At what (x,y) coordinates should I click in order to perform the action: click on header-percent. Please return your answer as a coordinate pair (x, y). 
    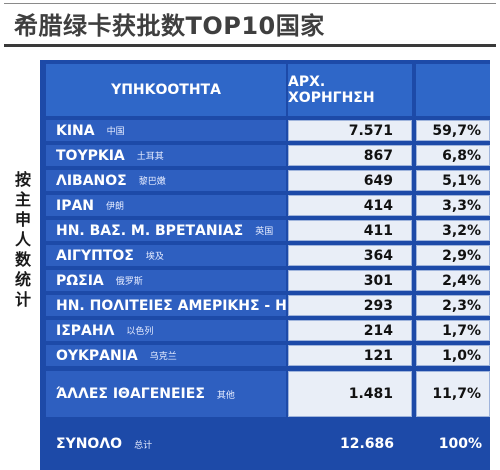
    Looking at the image, I should click on (453, 90).